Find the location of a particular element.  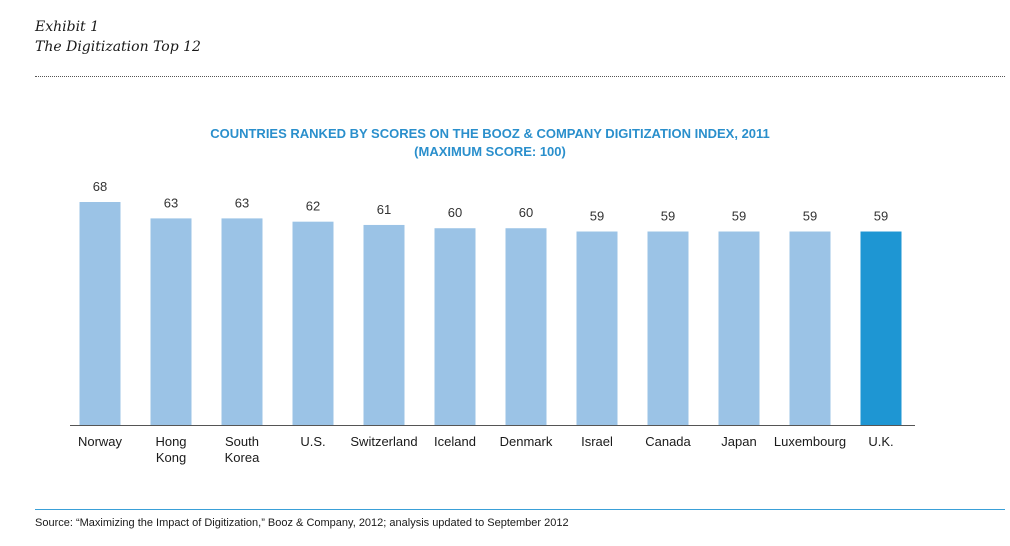

x-tick-label: U.K. is located at coordinates (880, 441).